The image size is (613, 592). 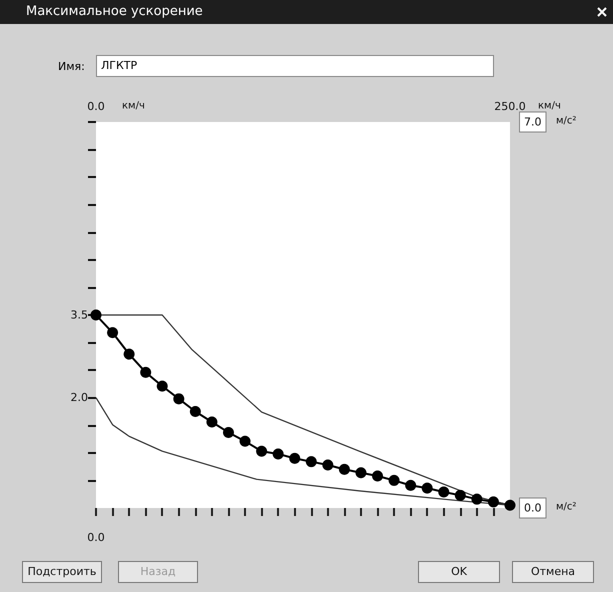 What do you see at coordinates (566, 507) in the screenshot?
I see `text: м/с²` at bounding box center [566, 507].